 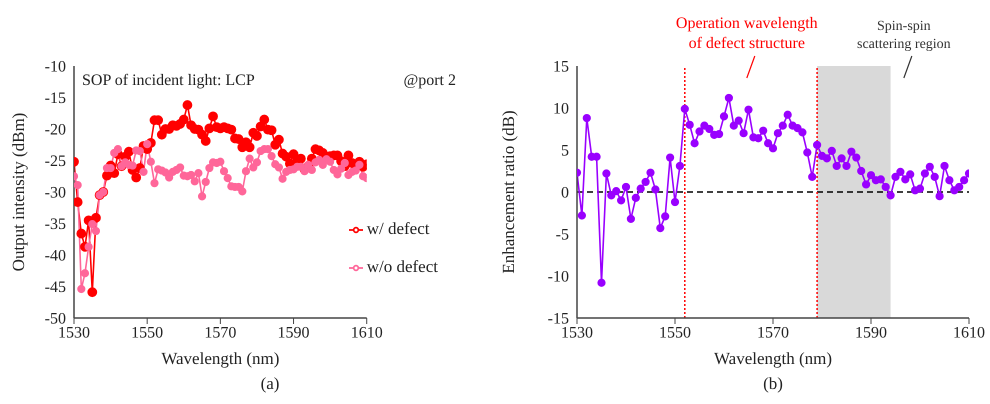 I want to click on y-tick-label: -45, so click(x=55, y=287).